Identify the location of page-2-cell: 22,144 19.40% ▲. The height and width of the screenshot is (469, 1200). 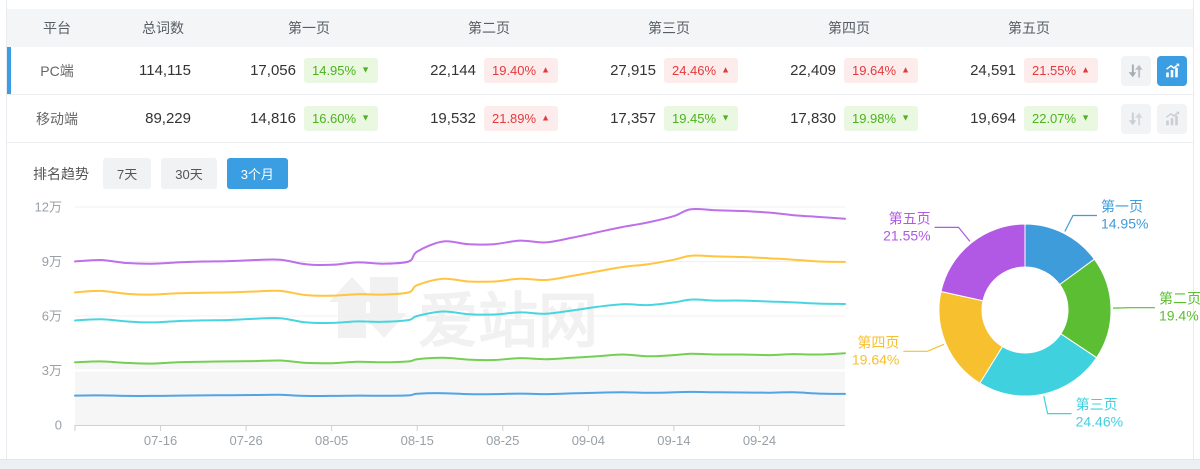
(489, 70).